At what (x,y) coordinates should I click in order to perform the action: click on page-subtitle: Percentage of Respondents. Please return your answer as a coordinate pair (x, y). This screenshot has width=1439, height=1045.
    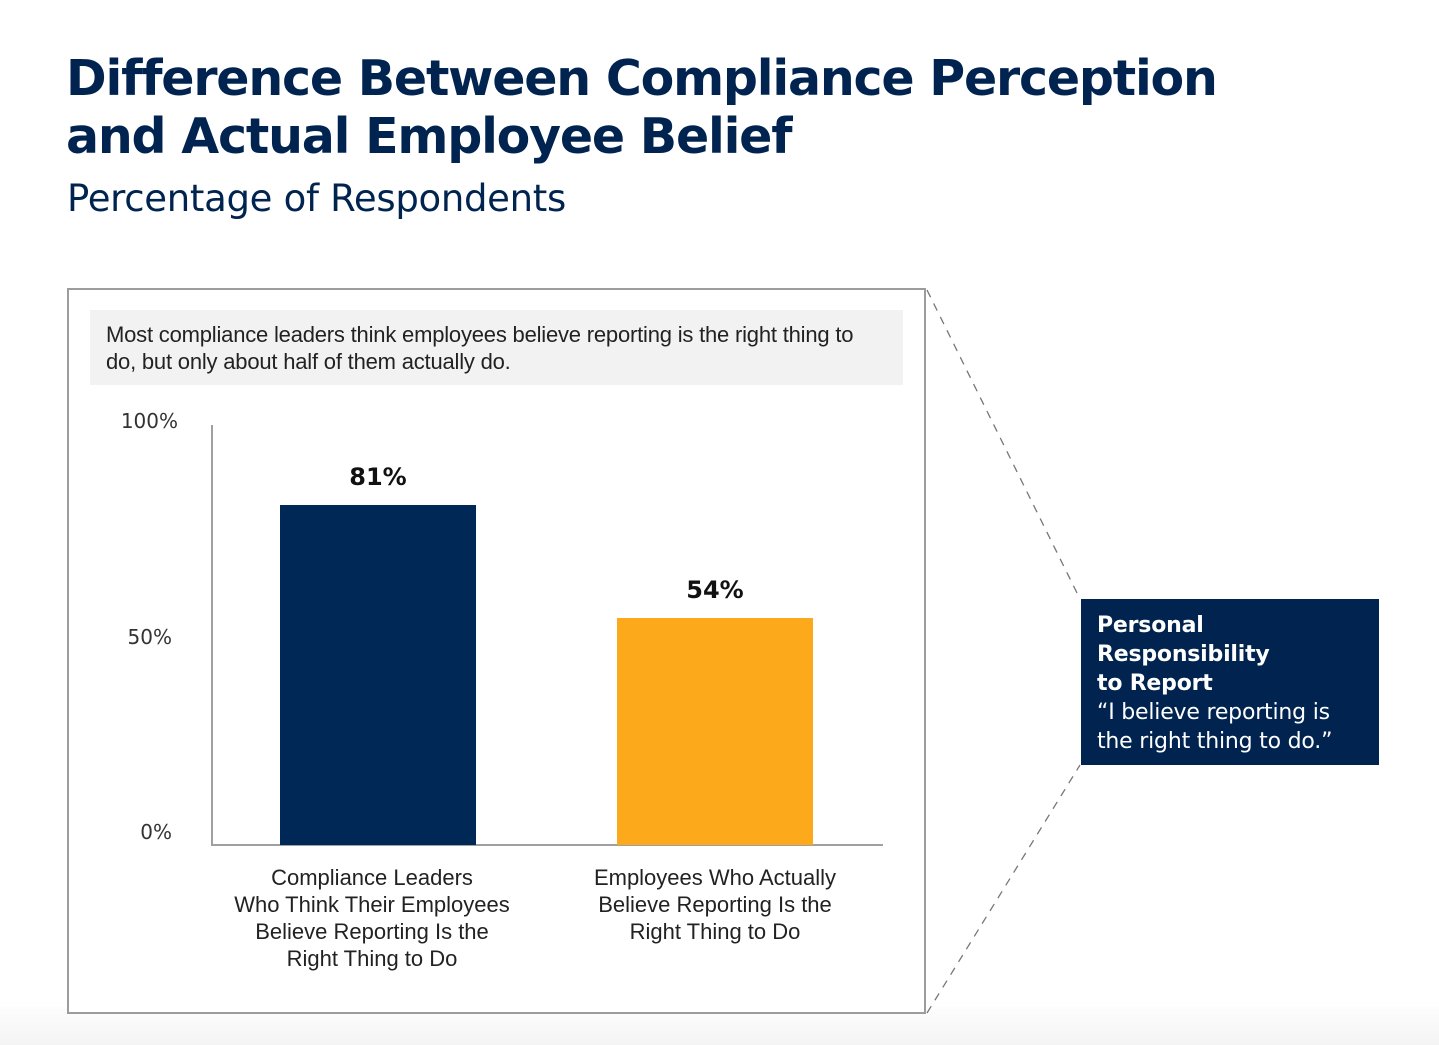
    Looking at the image, I should click on (316, 198).